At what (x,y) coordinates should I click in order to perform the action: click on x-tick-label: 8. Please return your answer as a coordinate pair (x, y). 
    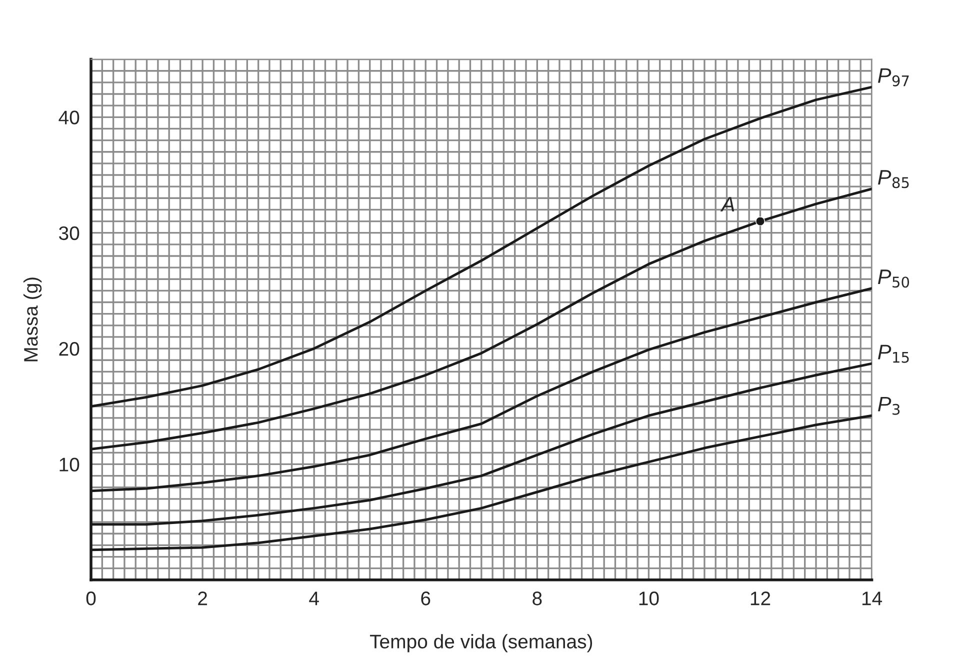
    Looking at the image, I should click on (537, 599).